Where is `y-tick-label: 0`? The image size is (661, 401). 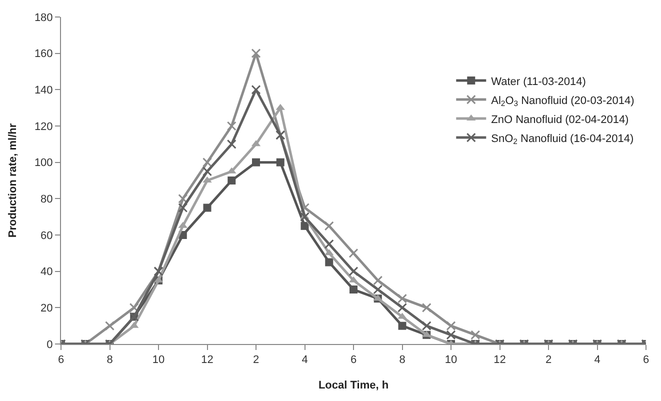 y-tick-label: 0 is located at coordinates (49, 344).